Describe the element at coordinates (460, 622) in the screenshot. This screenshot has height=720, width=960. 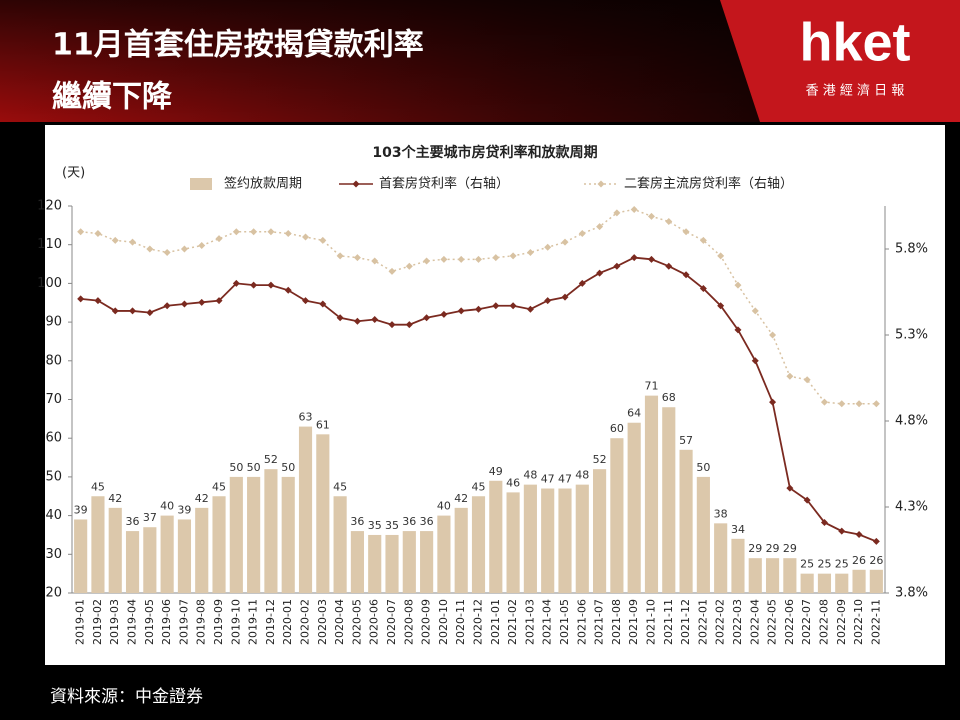
I see `x-tick-label: 2020-11` at that location.